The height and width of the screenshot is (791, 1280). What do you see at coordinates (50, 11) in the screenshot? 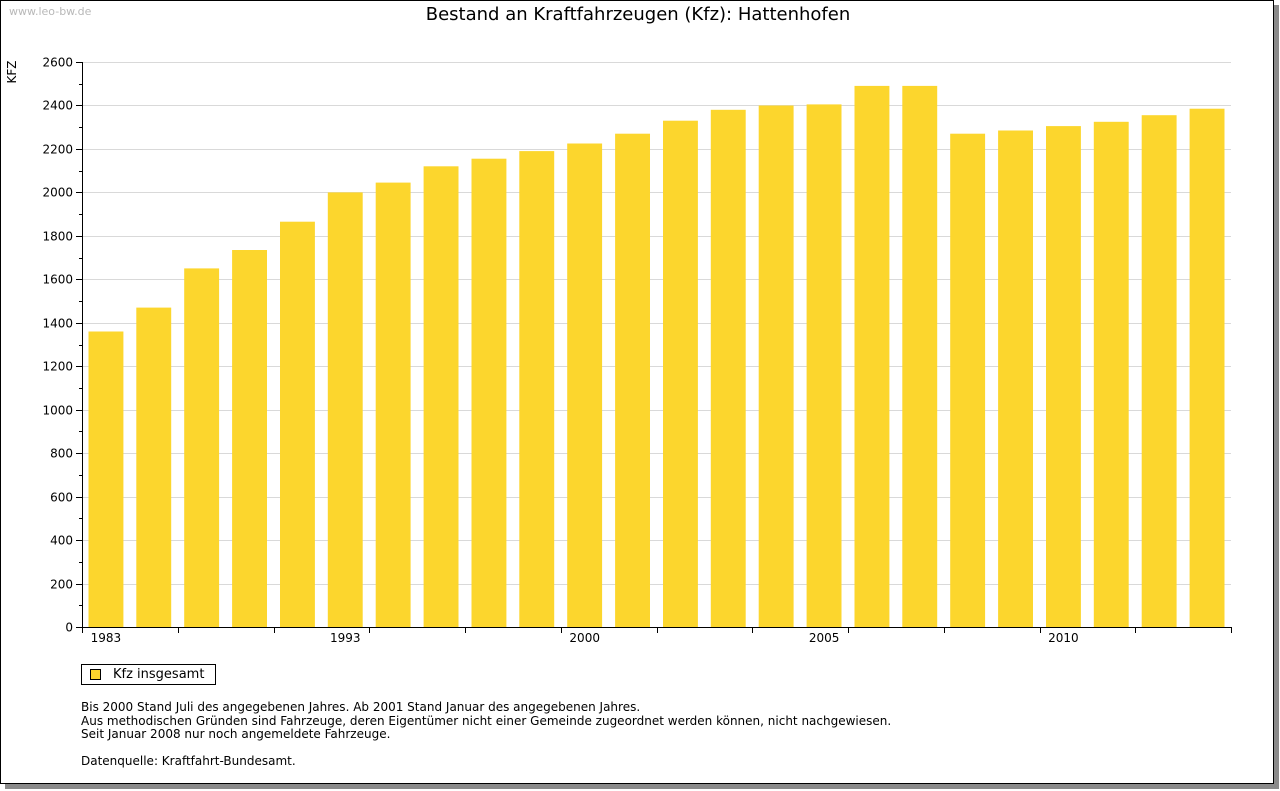
I see `watermark: www.leo-bw.de` at bounding box center [50, 11].